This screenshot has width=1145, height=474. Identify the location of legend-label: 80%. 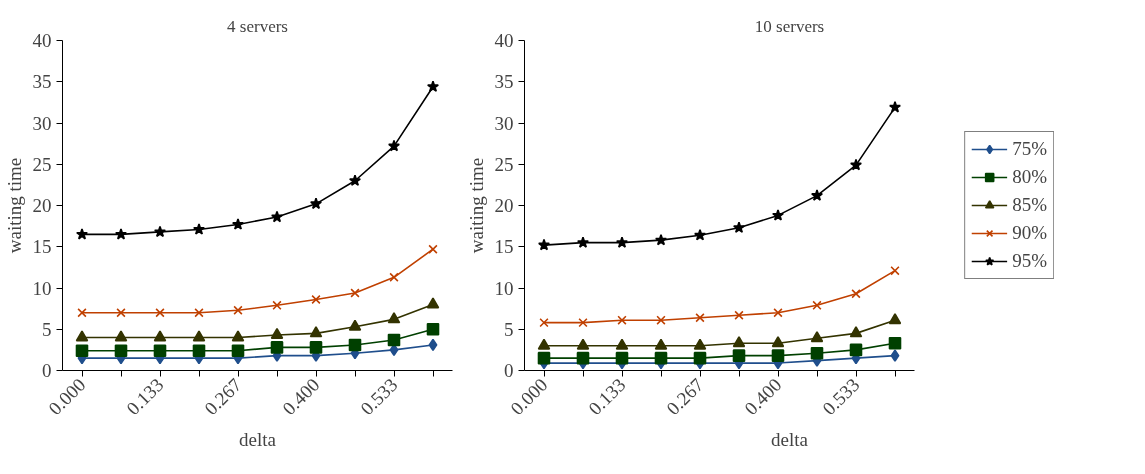
(1029, 177).